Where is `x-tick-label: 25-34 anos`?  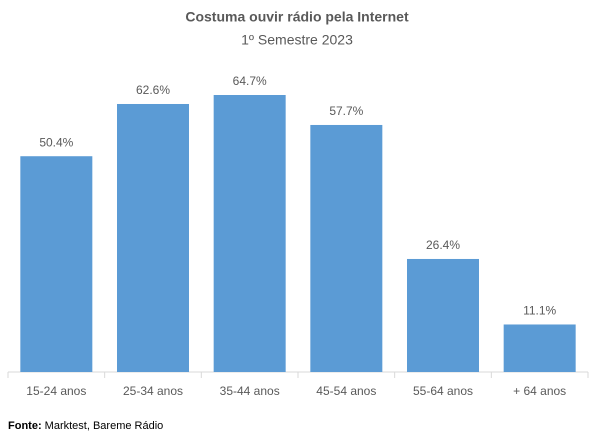 x-tick-label: 25-34 anos is located at coordinates (153, 391).